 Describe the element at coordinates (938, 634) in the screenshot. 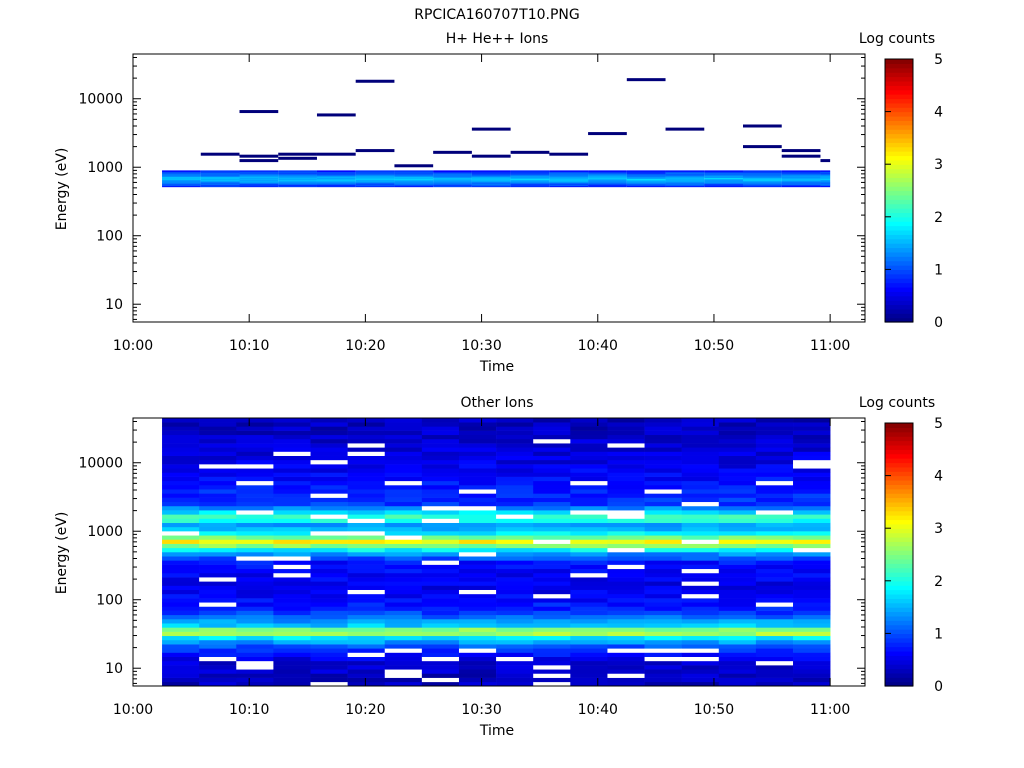

I see `colorbar-tick-label: 1` at that location.